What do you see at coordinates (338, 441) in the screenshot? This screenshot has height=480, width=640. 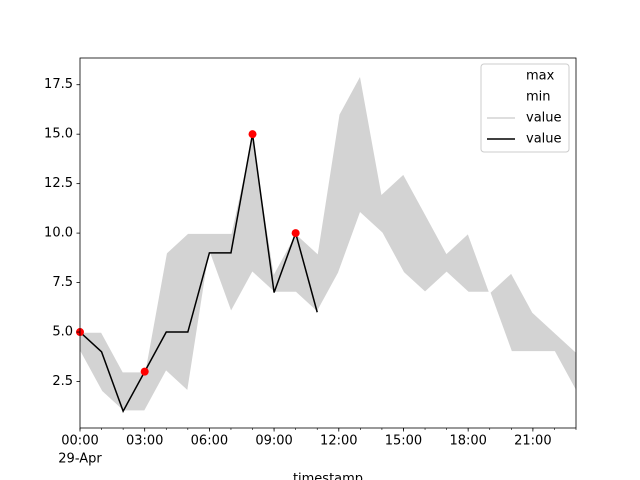 I see `x-tick-label: 12:00` at bounding box center [338, 441].